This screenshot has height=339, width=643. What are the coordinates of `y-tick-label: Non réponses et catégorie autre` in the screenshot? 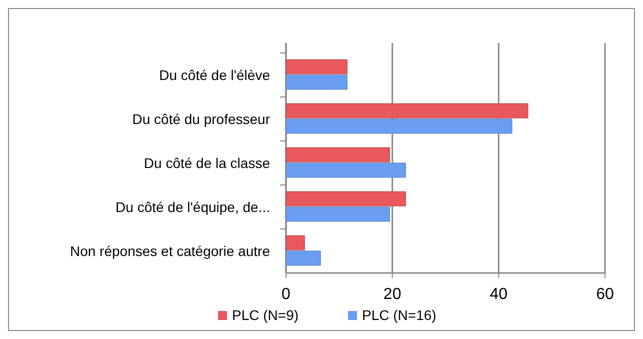 It's located at (170, 250).